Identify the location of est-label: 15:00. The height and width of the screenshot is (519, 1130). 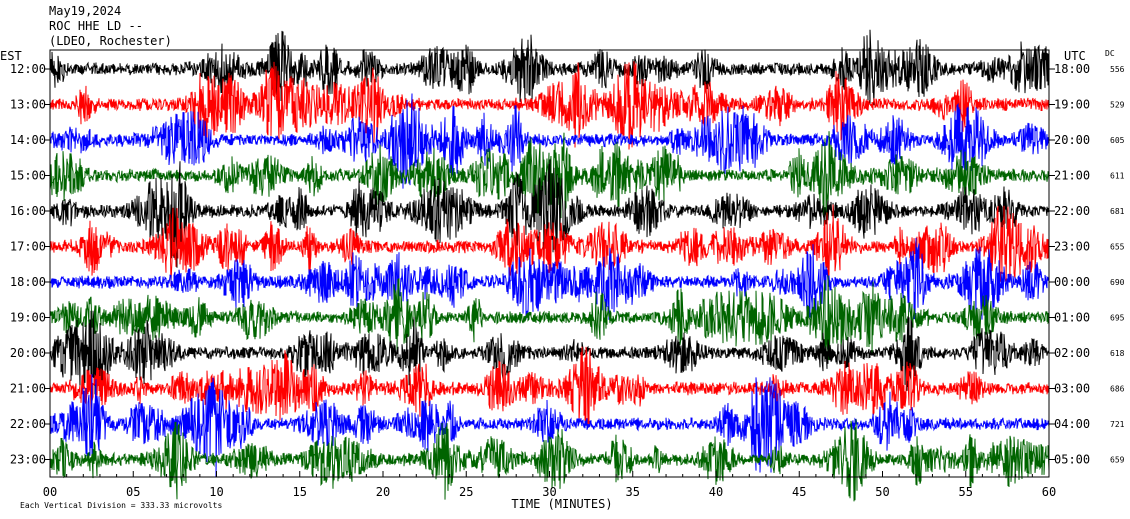
(28, 176).